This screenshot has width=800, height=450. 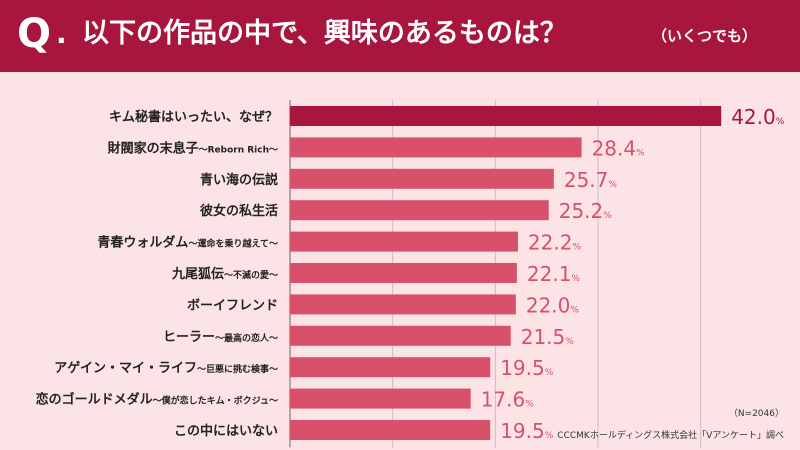 What do you see at coordinates (215, 401) in the screenshot?
I see `category-sub-label: ～僕が恋したキム・ボクジュ～` at bounding box center [215, 401].